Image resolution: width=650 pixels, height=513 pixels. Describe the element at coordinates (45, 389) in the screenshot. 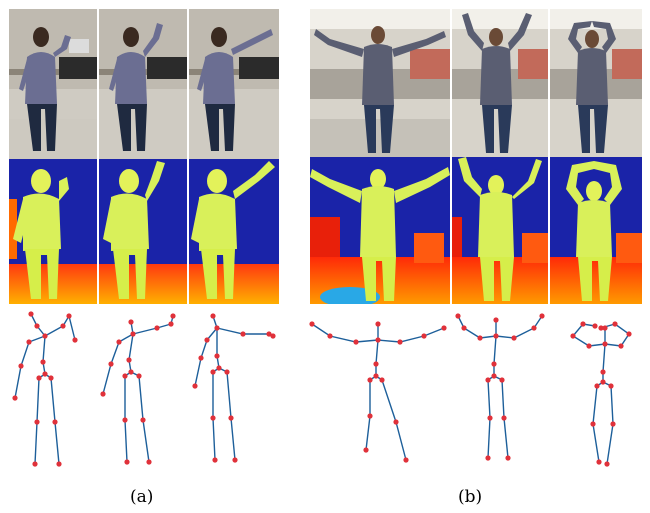

I see `skeleton-a1` at that location.